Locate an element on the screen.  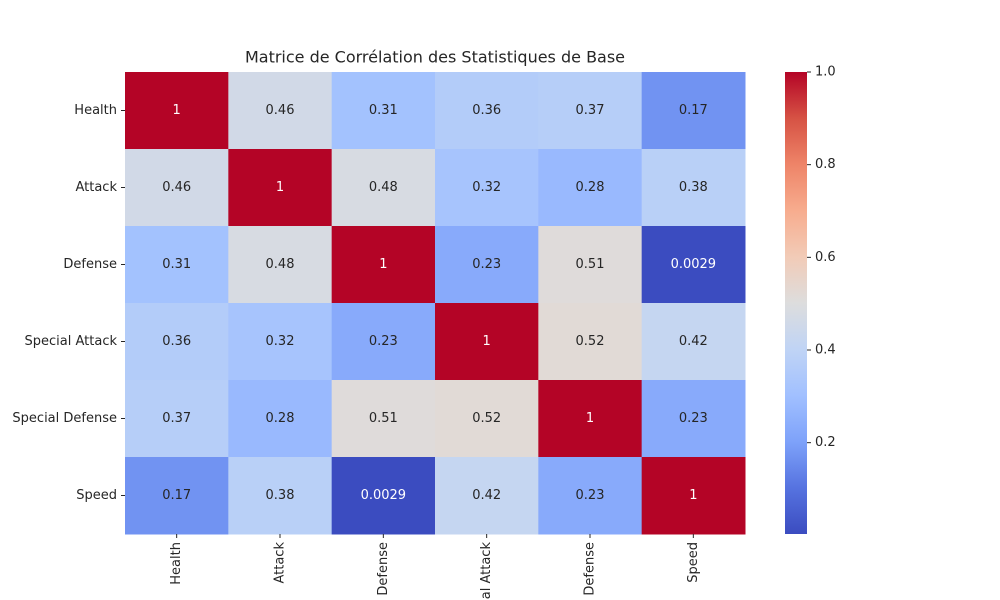
colorbar-tick-label: 0.4 is located at coordinates (825, 350).